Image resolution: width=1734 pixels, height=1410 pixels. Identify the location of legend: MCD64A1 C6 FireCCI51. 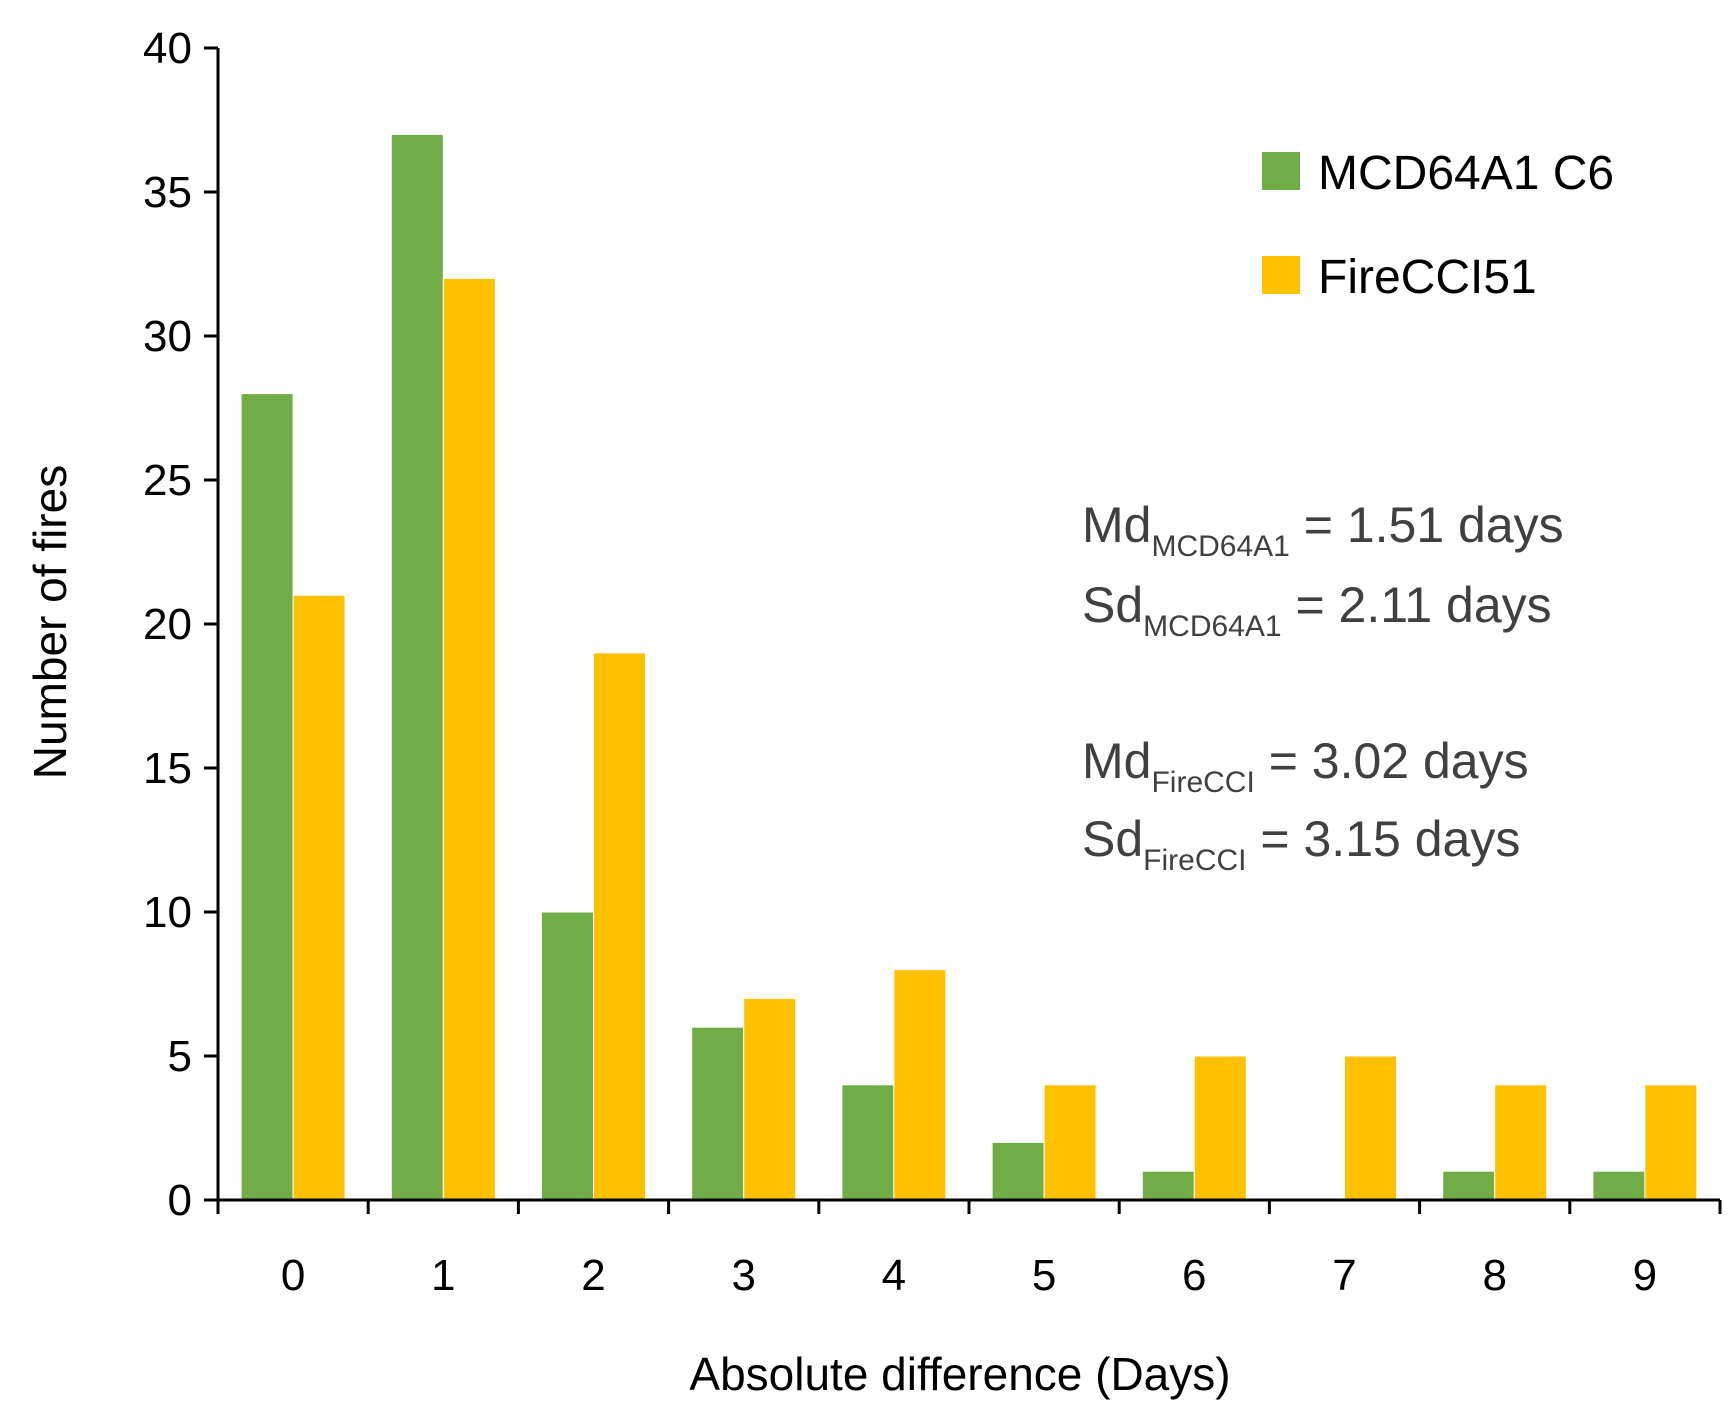
(1438, 225).